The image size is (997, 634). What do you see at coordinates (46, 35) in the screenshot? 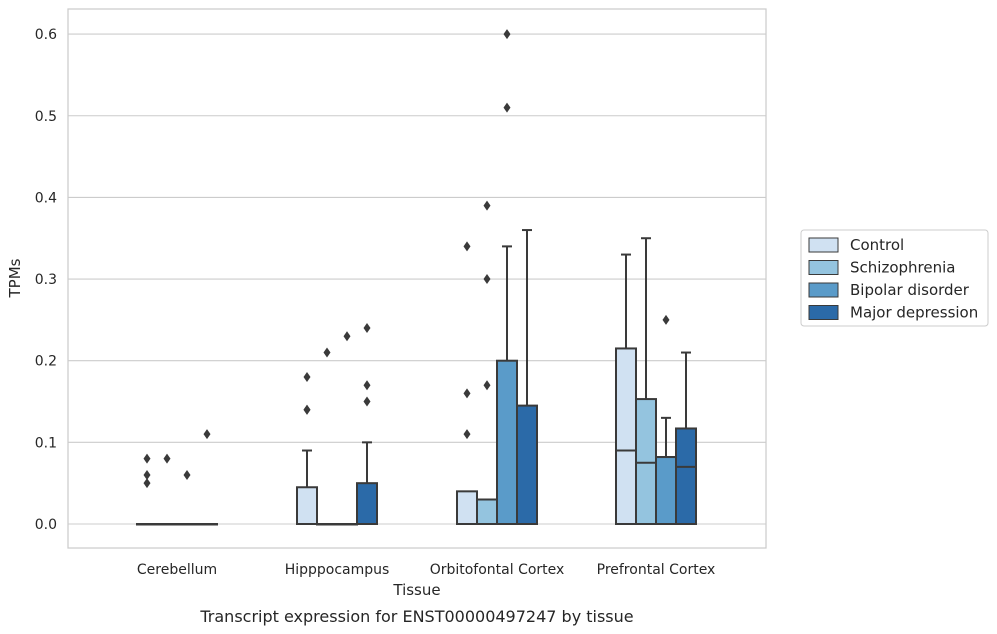
I see `y-tick-label: 0.6` at bounding box center [46, 35].